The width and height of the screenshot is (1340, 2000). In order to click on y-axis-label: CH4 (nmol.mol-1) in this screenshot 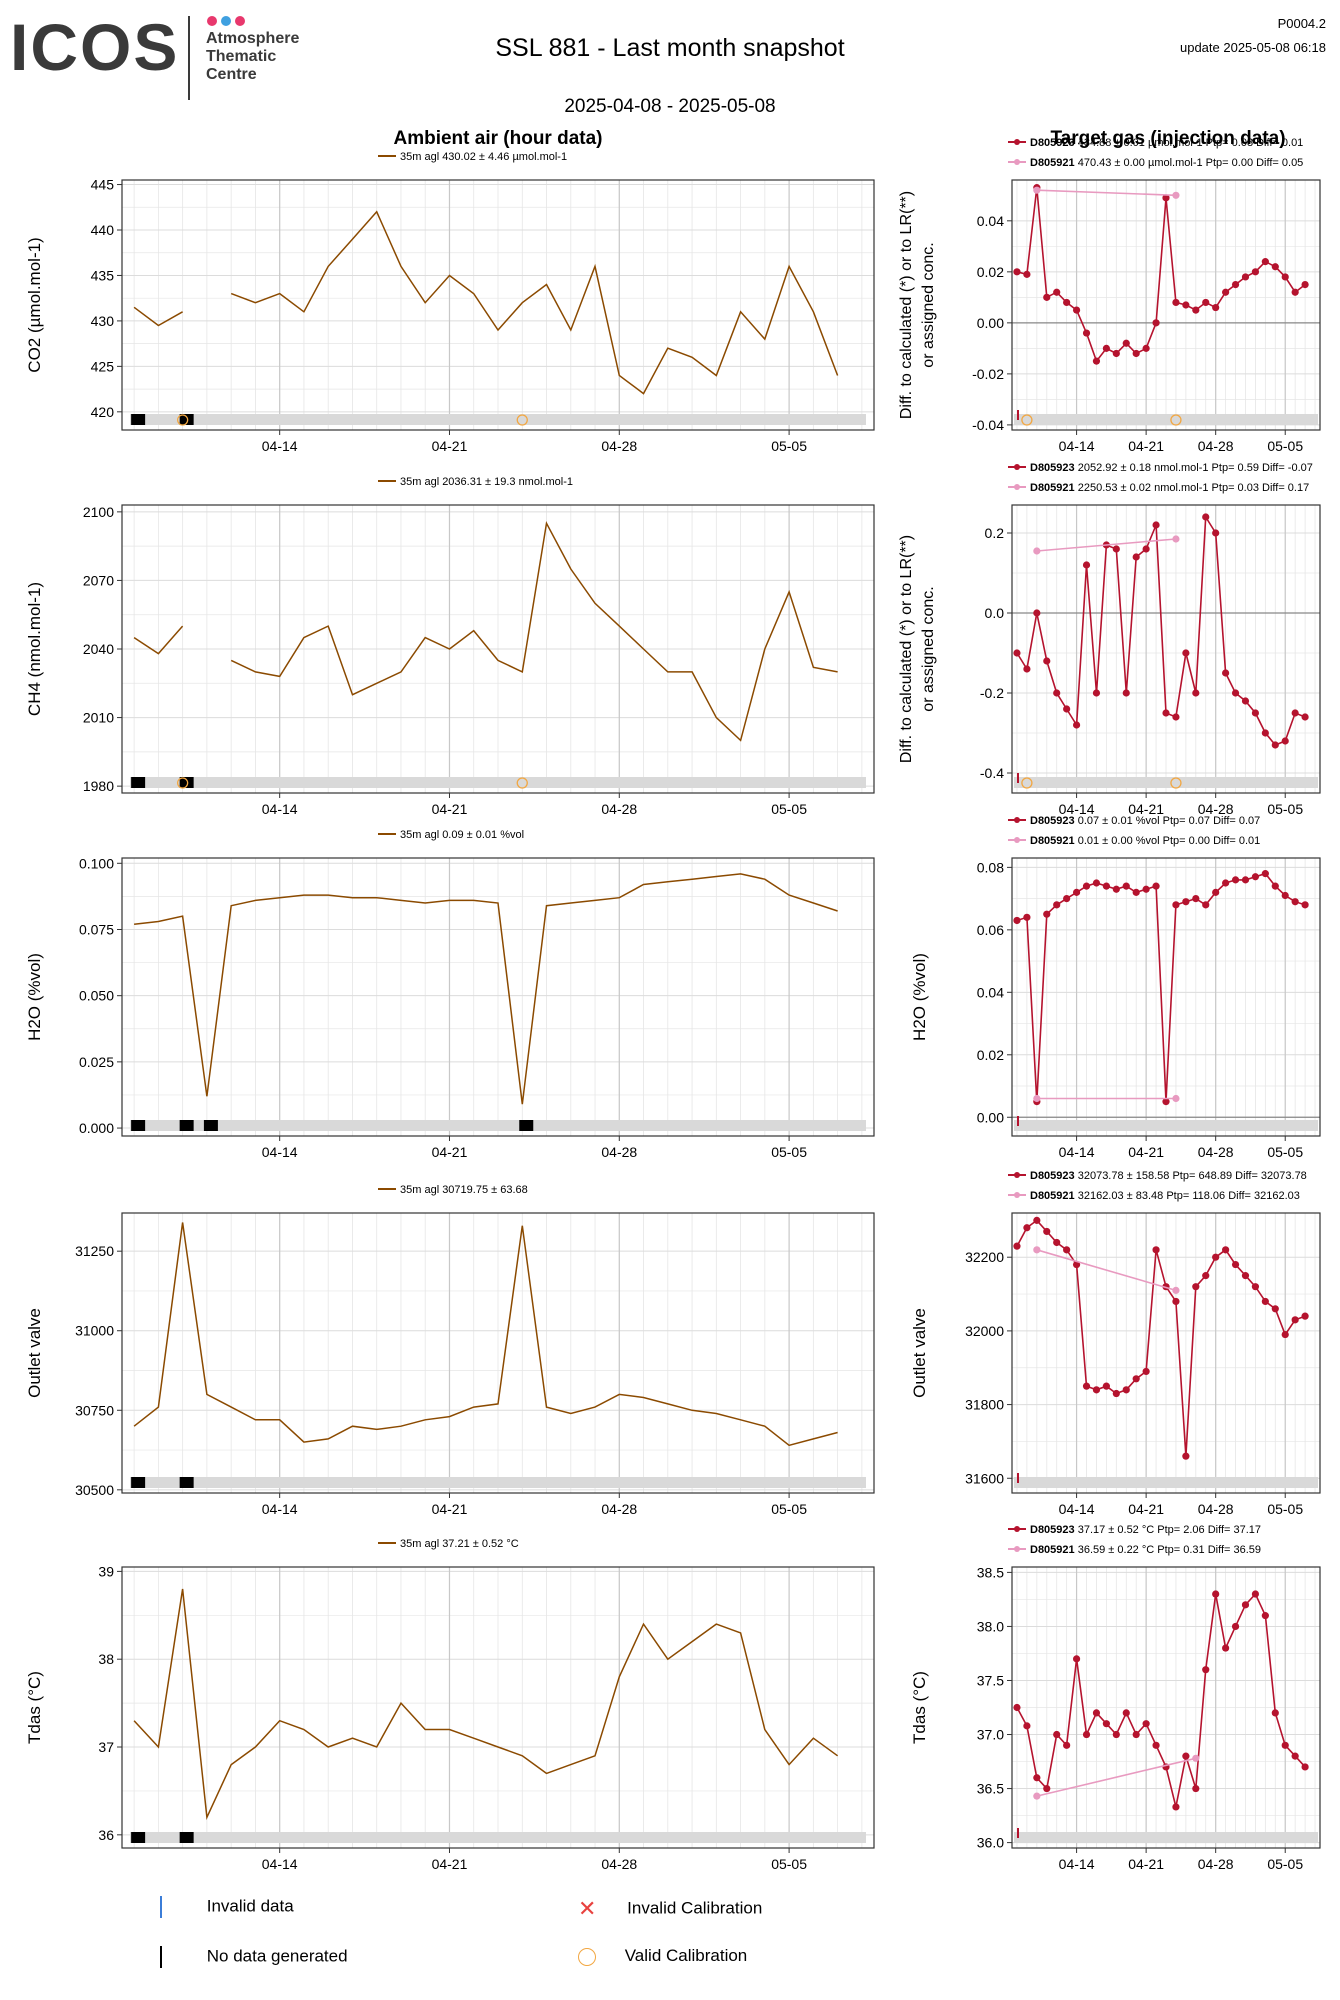, I will do `click(34, 649)`.